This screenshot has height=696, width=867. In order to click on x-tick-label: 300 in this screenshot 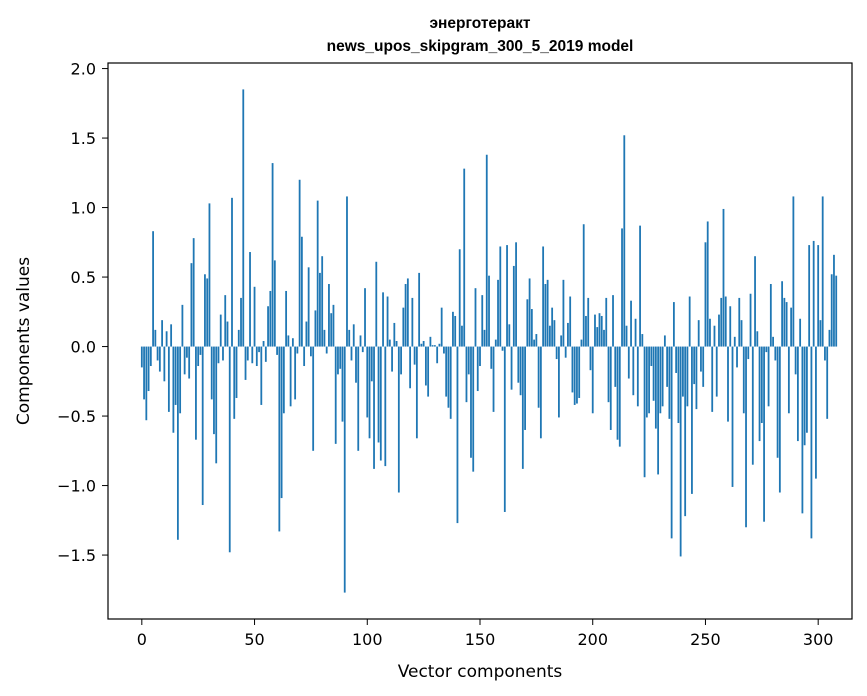, I will do `click(818, 639)`.